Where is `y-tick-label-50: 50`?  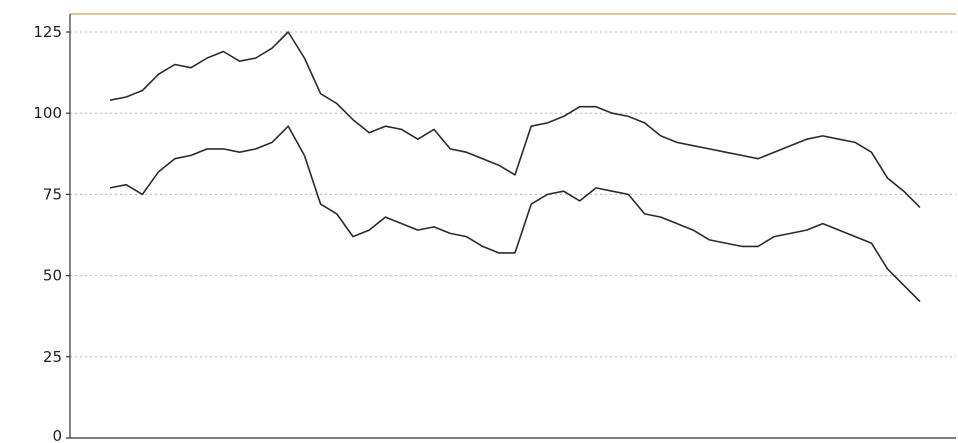 y-tick-label-50: 50 is located at coordinates (52, 276).